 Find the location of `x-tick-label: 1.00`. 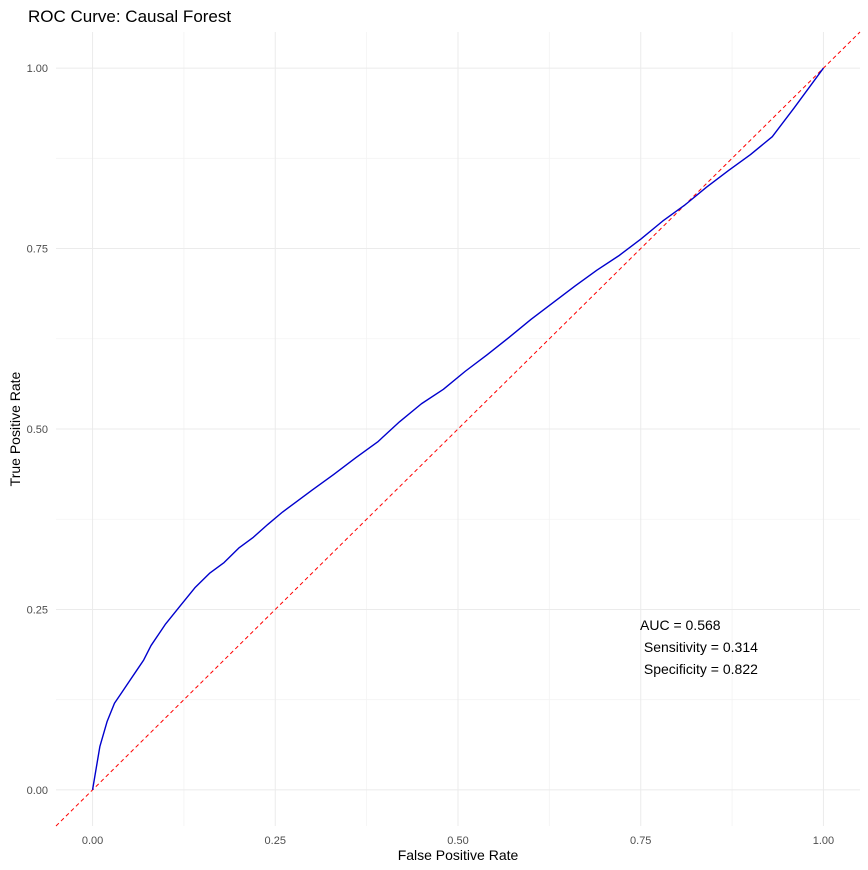

x-tick-label: 1.00 is located at coordinates (823, 841).